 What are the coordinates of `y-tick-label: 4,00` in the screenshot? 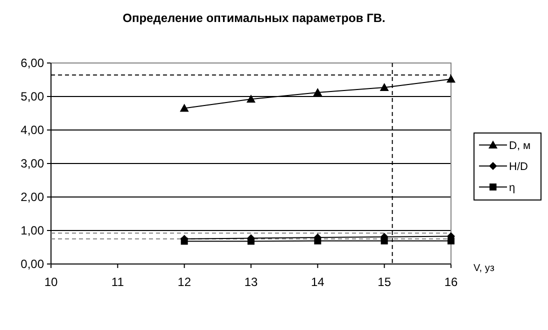 It's located at (32, 130).